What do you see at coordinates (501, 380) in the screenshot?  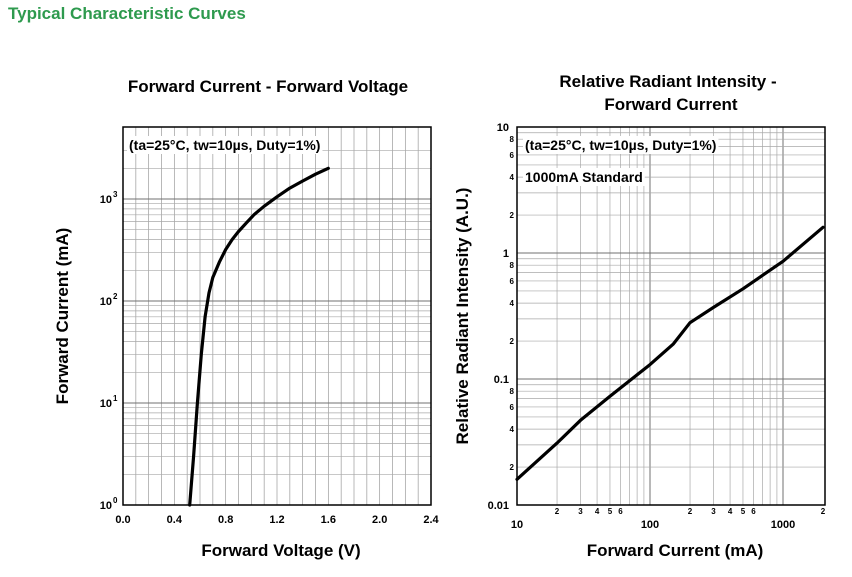 I see `chart2-y-tick-label: 0.1` at bounding box center [501, 380].